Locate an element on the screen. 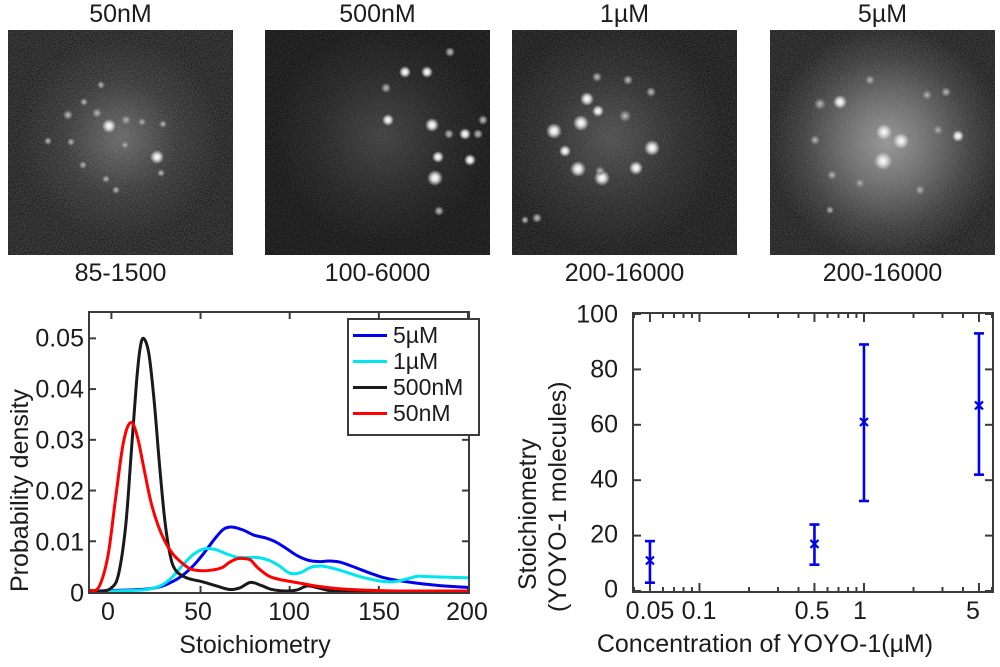 Image resolution: width=1000 pixels, height=667 pixels. micrograph-title: 50nM is located at coordinates (120, 14).